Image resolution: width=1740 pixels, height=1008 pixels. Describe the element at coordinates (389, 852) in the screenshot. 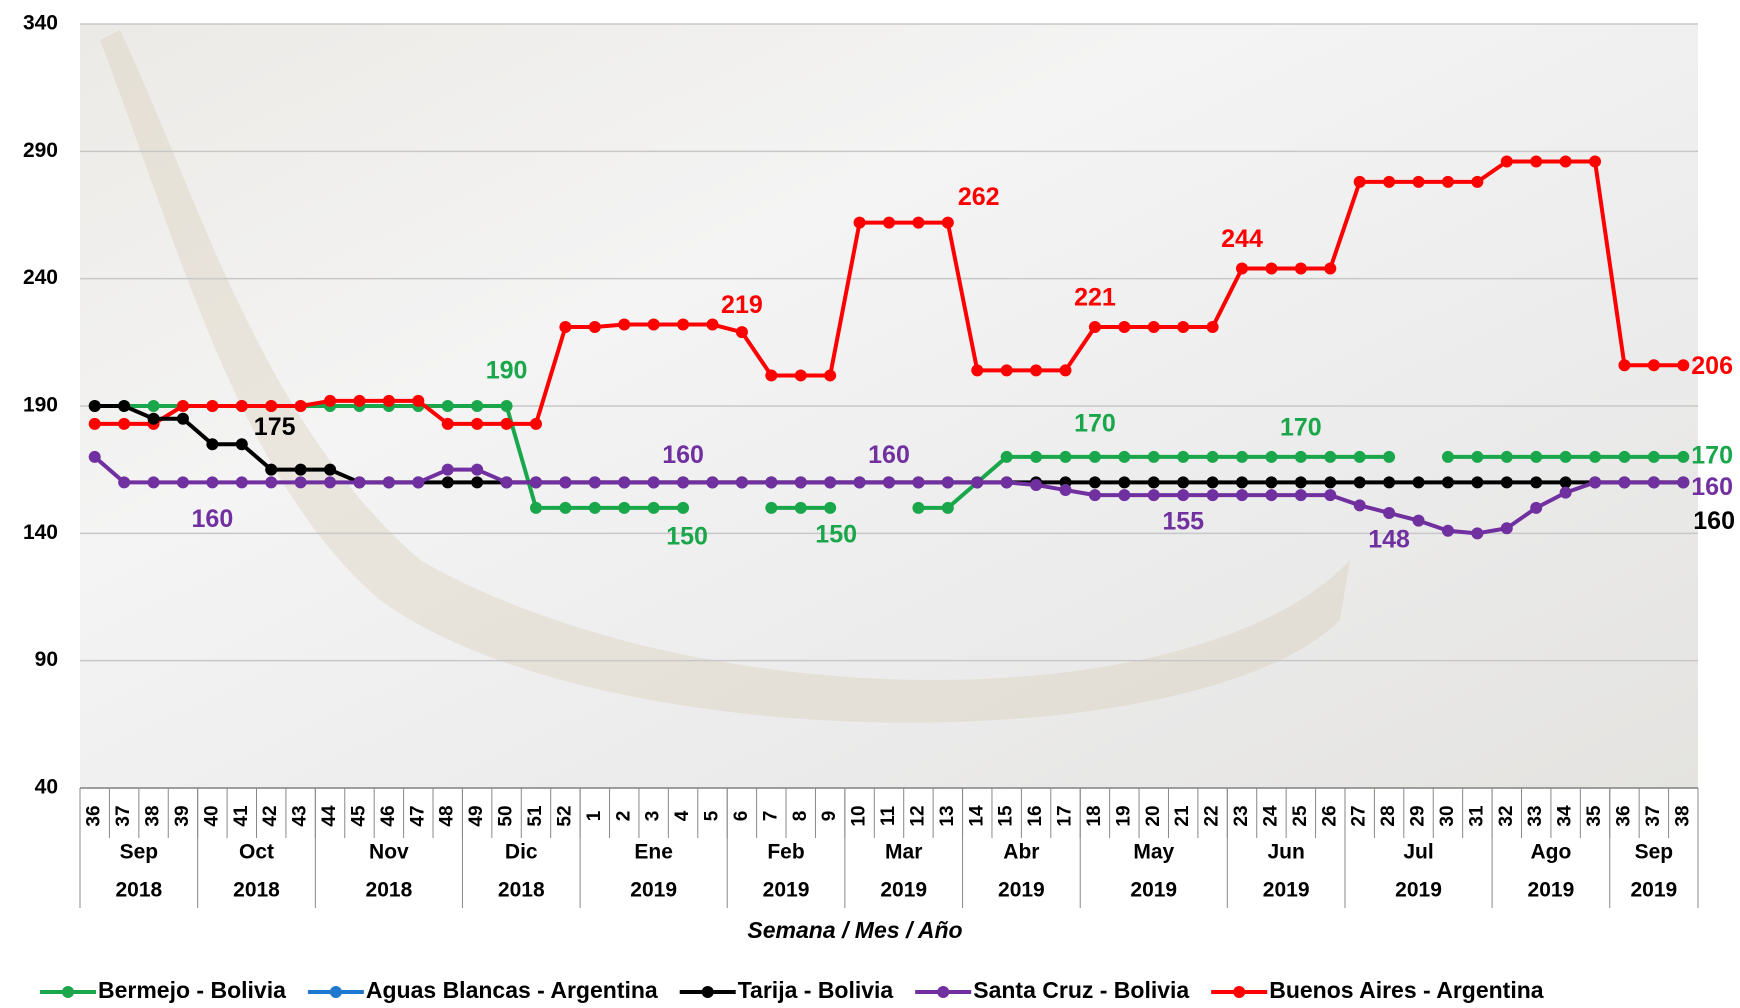

I see `month-label: Nov` at that location.